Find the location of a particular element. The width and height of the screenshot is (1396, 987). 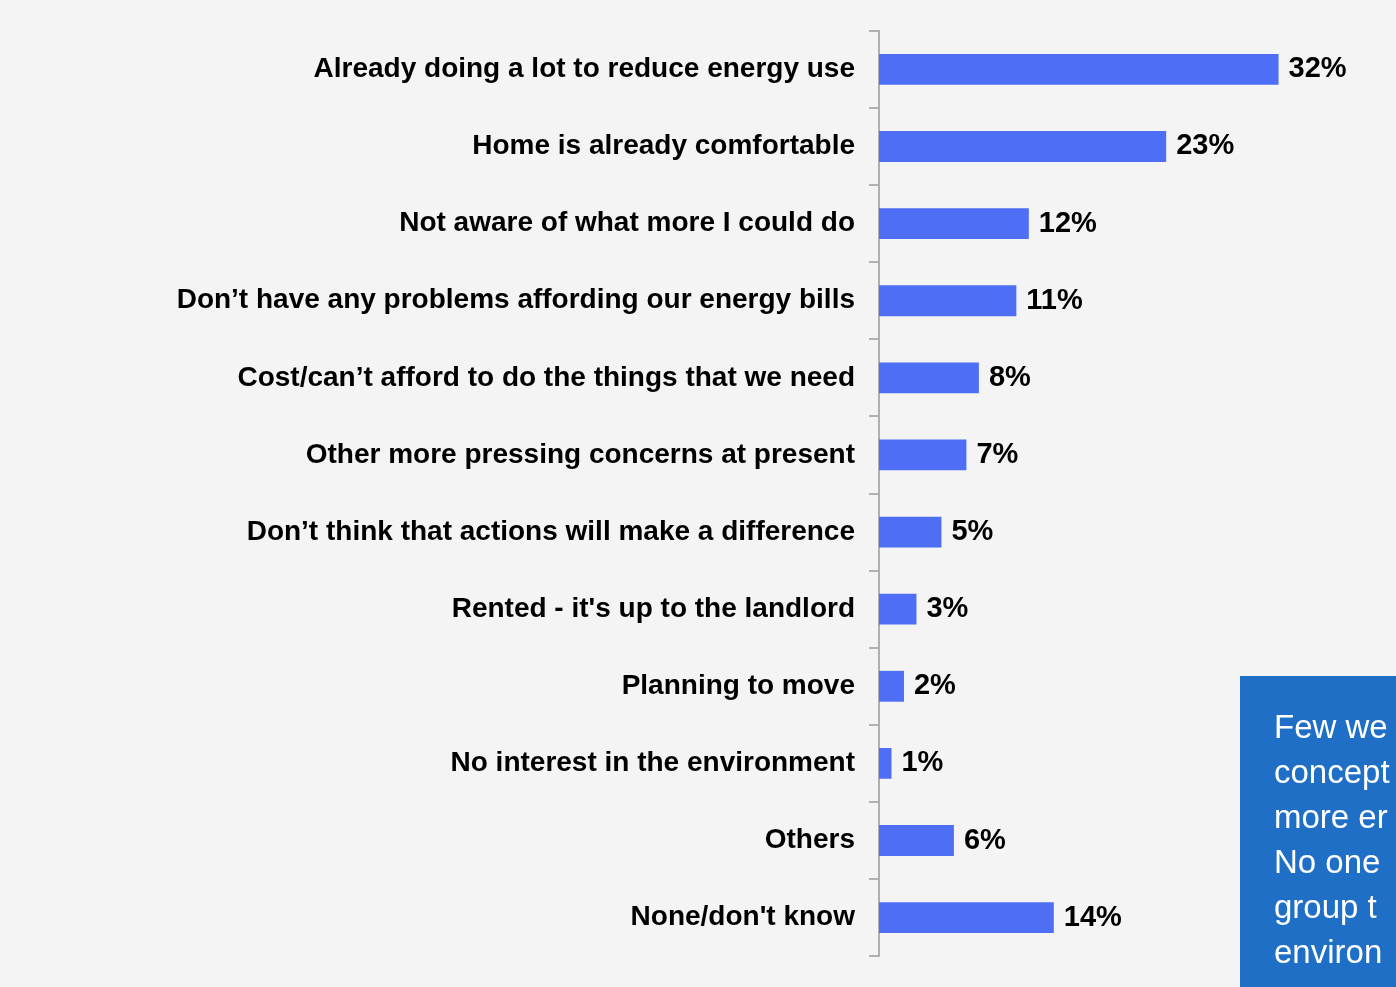

data-label: 8% is located at coordinates (1010, 375).